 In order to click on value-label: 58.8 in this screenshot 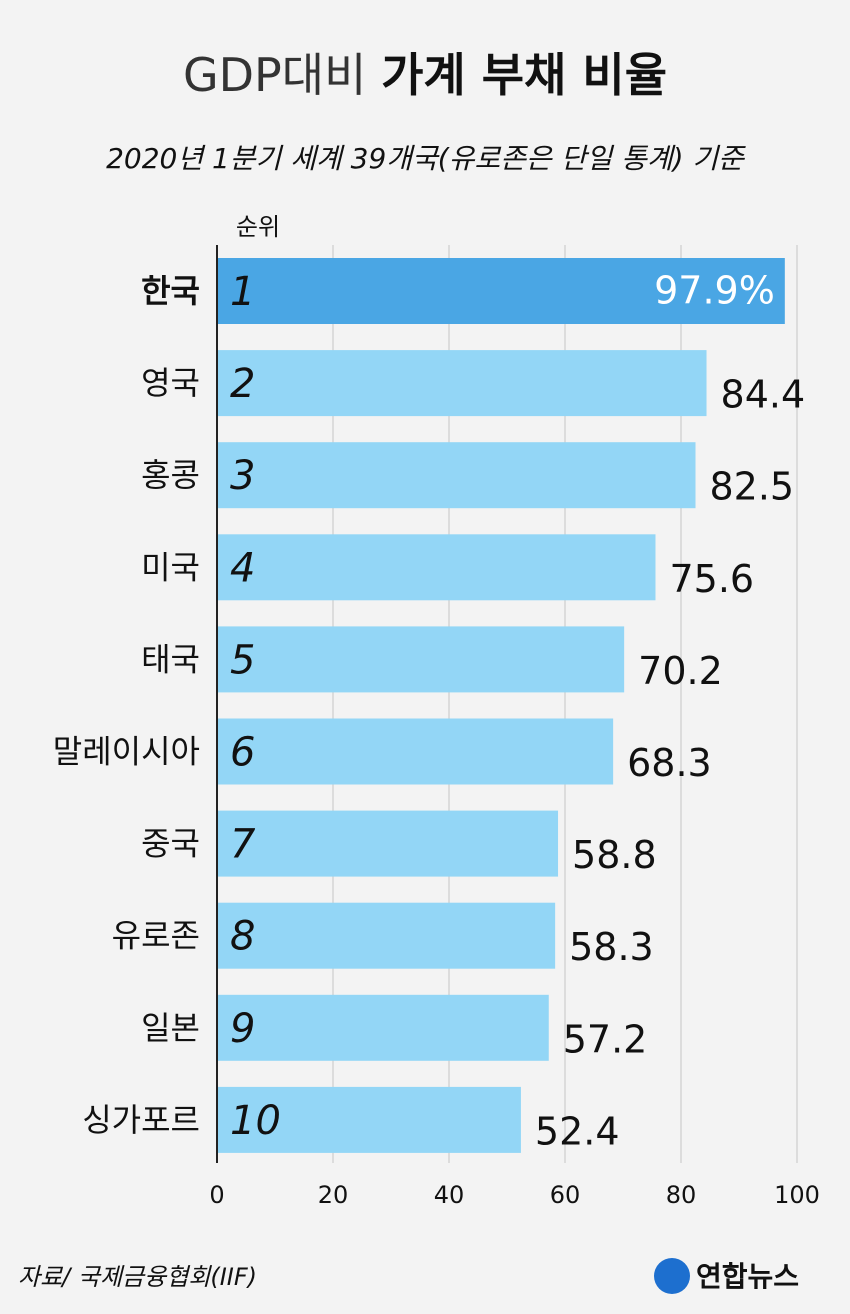, I will do `click(614, 855)`.